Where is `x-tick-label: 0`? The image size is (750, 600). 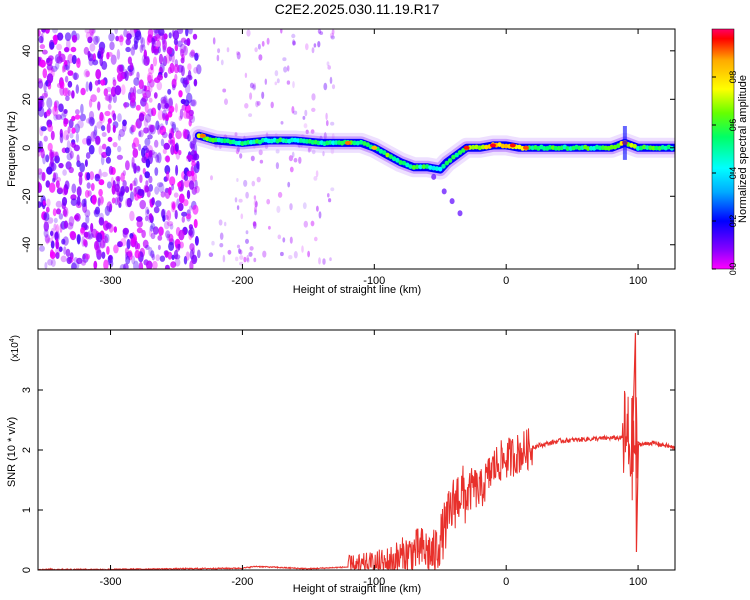 x-tick-label: 0 is located at coordinates (506, 582).